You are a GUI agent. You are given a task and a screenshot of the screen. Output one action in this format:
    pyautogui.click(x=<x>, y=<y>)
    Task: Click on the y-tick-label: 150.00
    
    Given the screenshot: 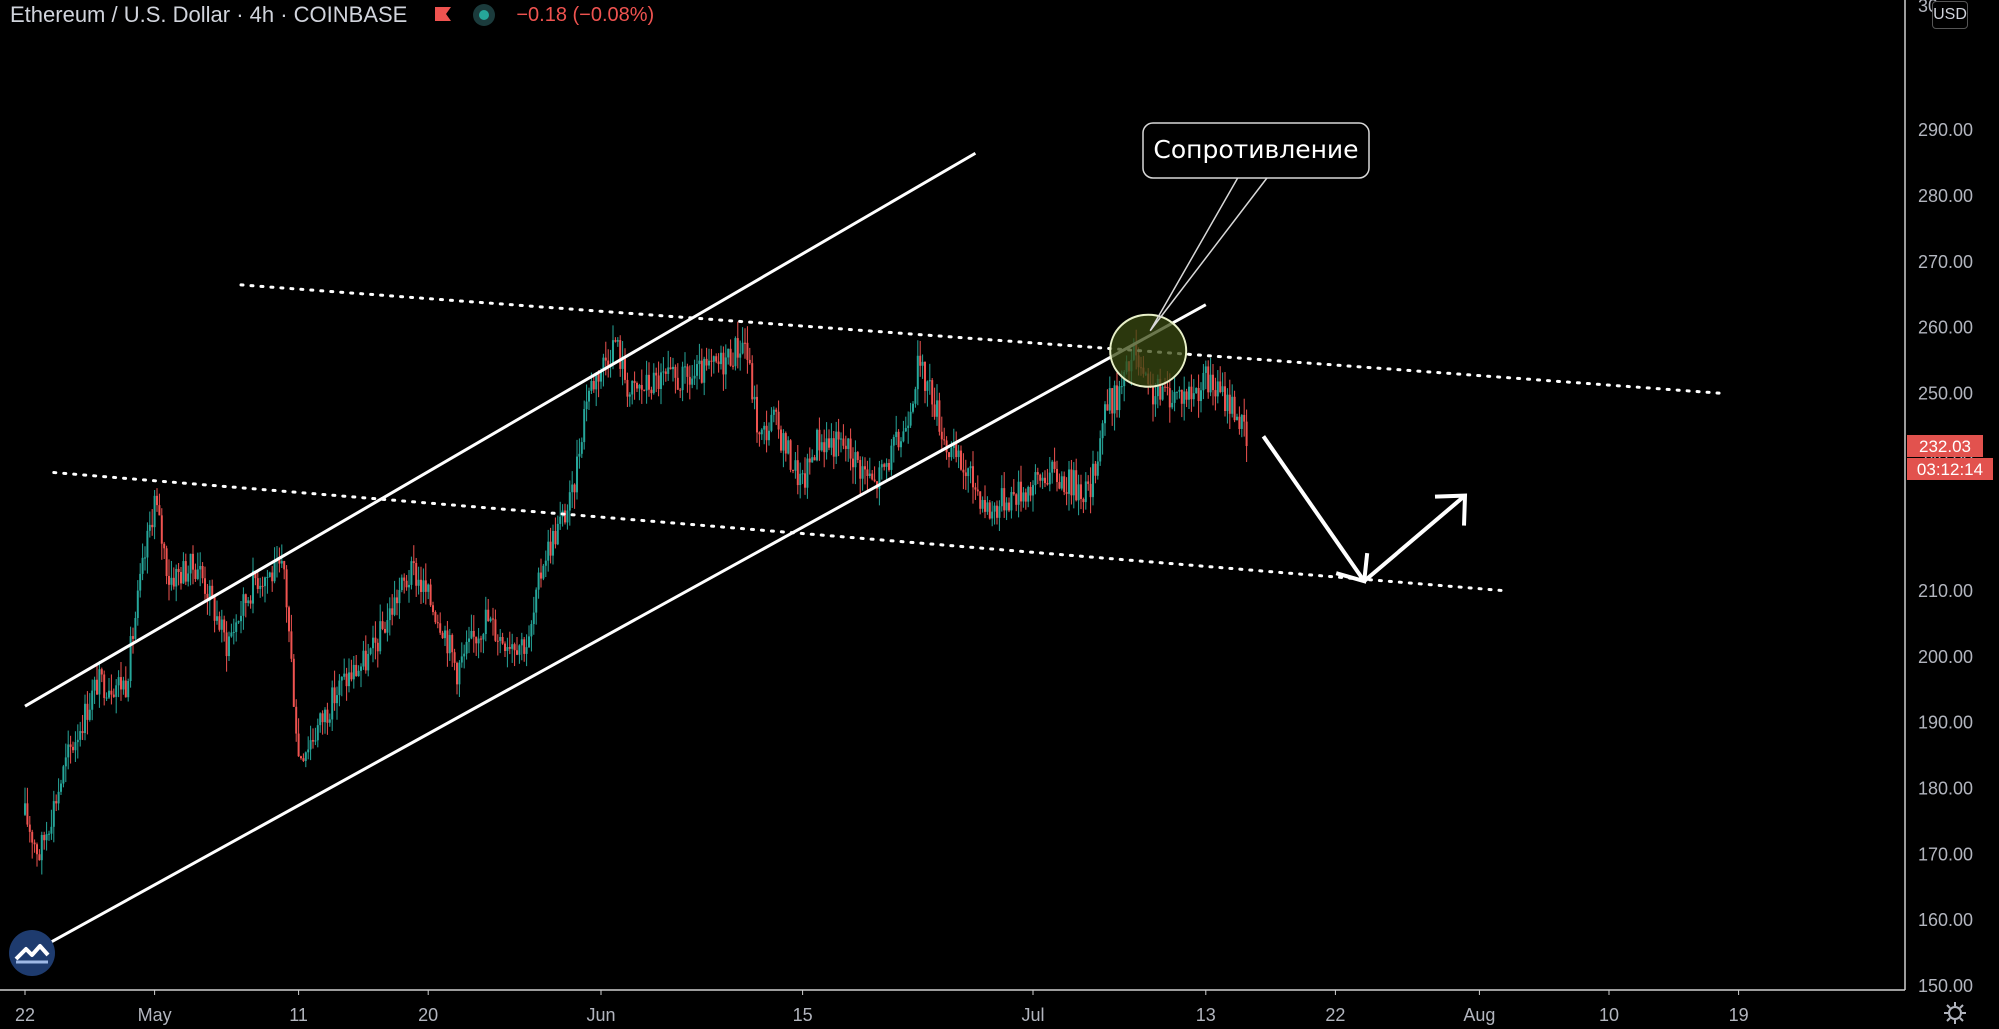 What is the action you would take?
    pyautogui.click(x=1945, y=986)
    